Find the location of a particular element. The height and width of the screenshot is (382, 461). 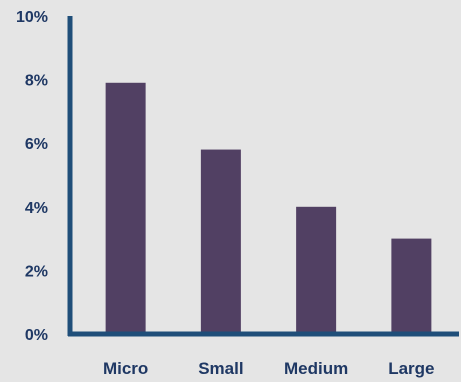

x-tick-label: Micro is located at coordinates (125, 368).